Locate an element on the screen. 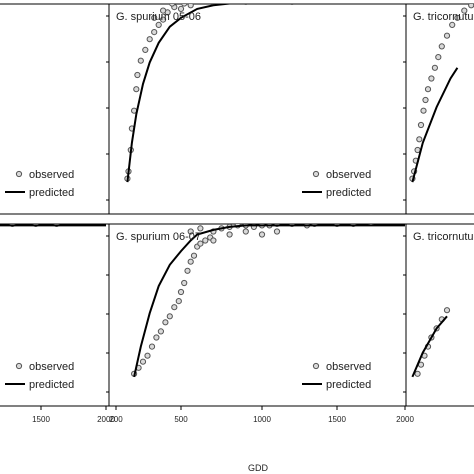 The image size is (474, 474). panel-6: G. tricornutum is located at coordinates (439, 315).